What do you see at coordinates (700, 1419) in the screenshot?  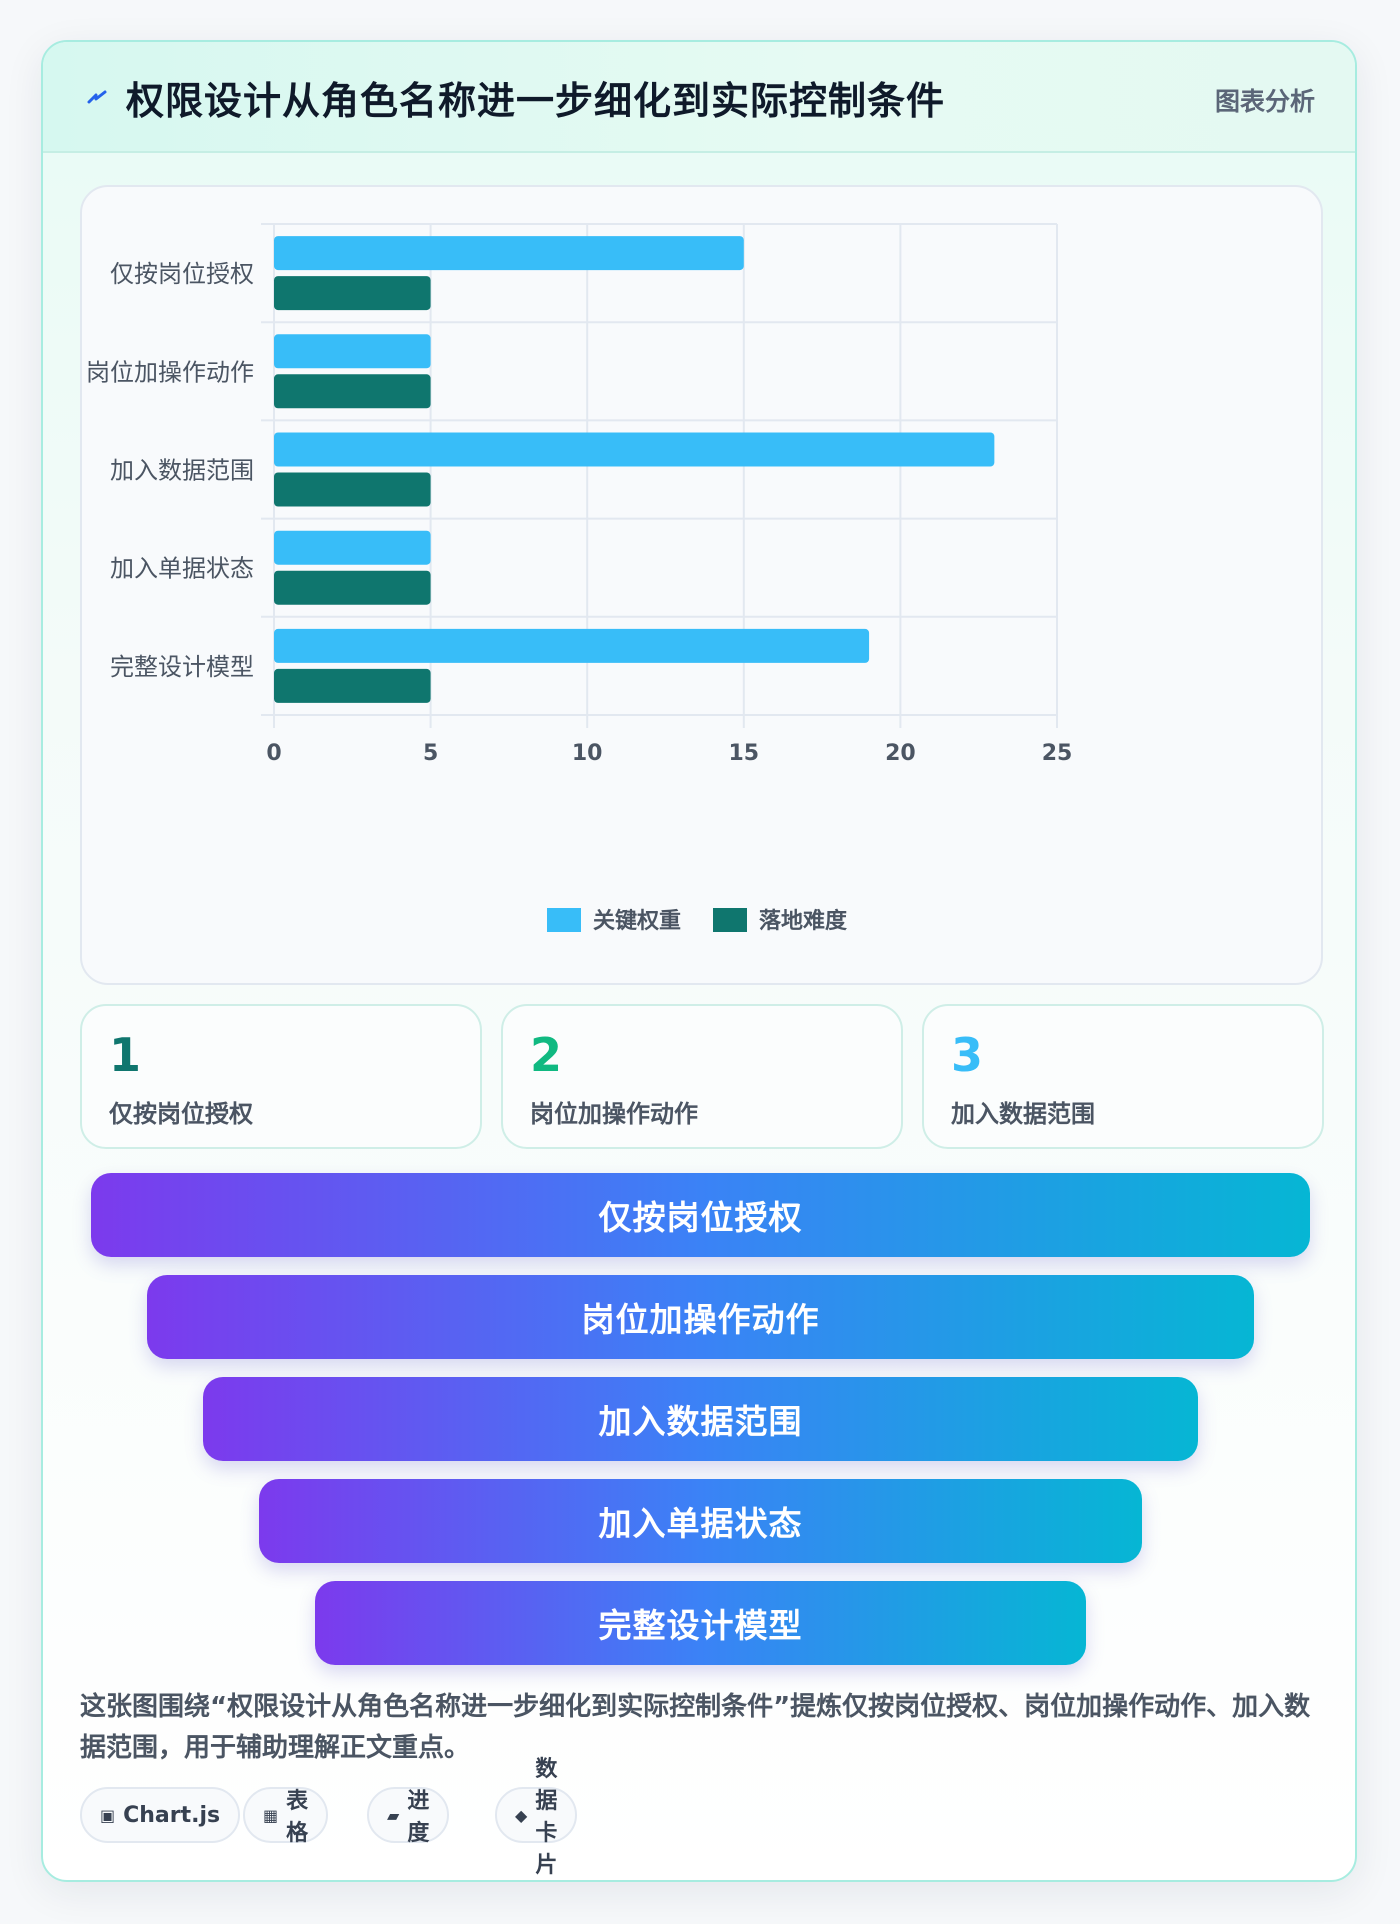 I see `funnel-step-3: 加入数据范围` at bounding box center [700, 1419].